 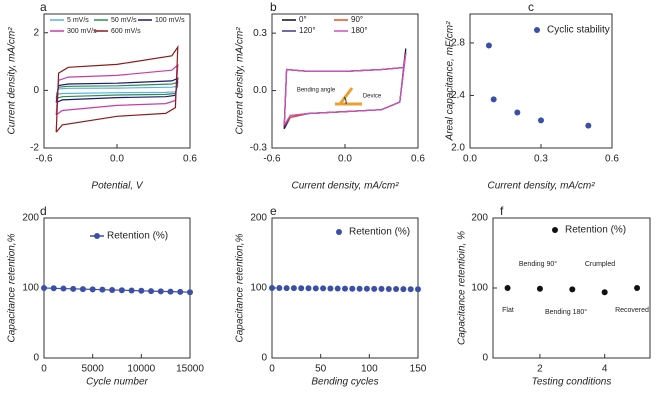 What do you see at coordinates (572, 382) in the screenshot?
I see `x-axis-label: Testing conditions` at bounding box center [572, 382].